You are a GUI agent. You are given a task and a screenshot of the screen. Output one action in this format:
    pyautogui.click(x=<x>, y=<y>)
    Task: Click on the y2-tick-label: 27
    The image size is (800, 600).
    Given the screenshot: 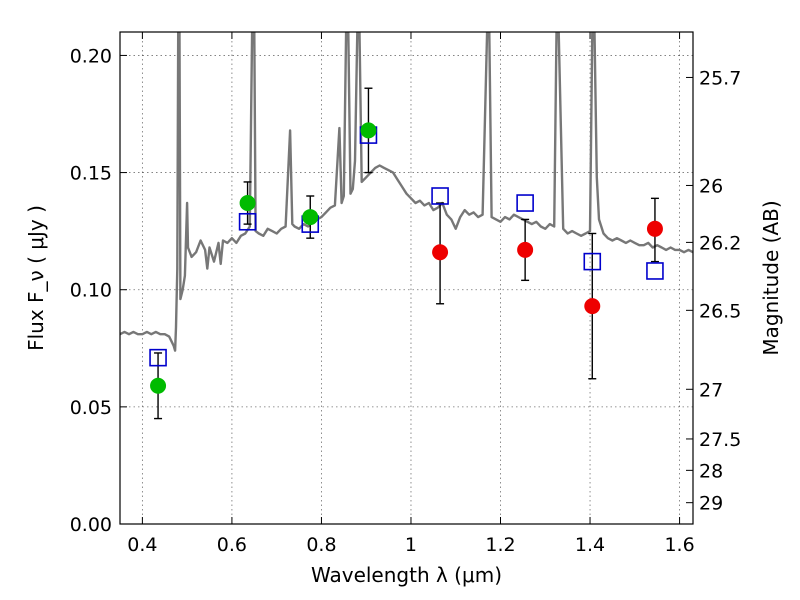 What is the action you would take?
    pyautogui.click(x=711, y=390)
    